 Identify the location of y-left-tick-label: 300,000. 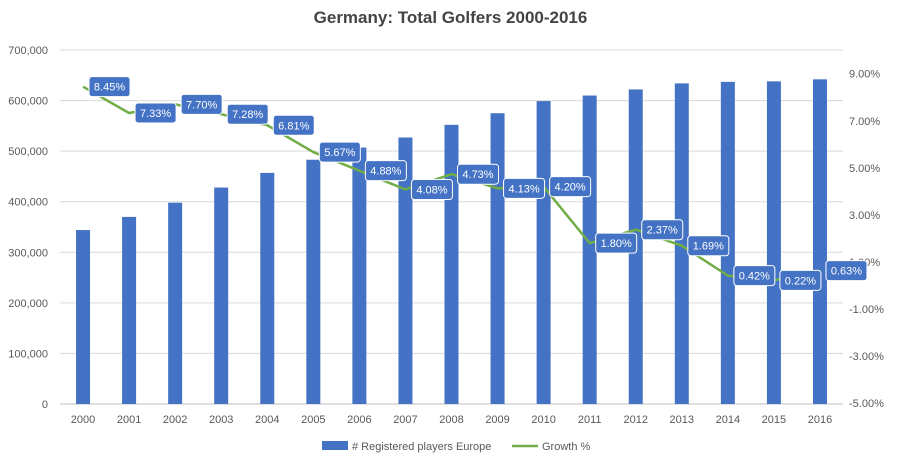
(28, 253).